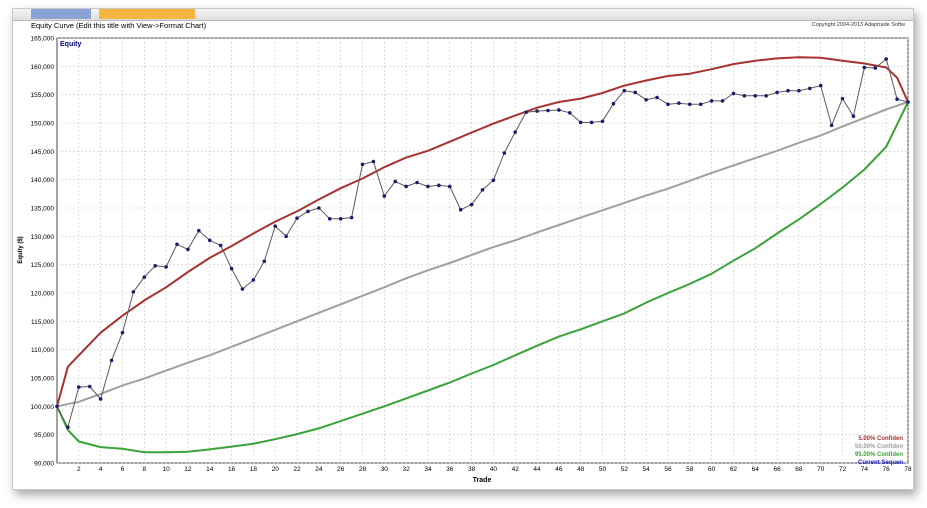  I want to click on x-tick-label: 48, so click(581, 469).